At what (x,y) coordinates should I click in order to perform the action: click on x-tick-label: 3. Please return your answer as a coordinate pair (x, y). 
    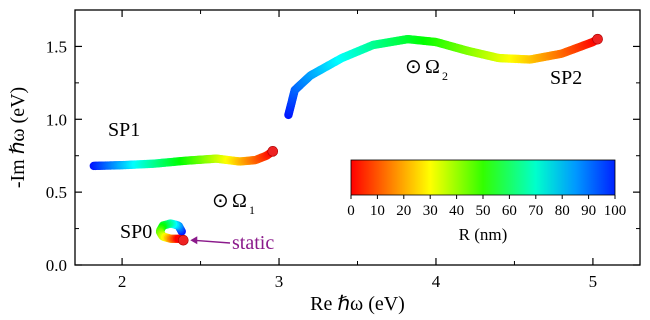
    Looking at the image, I should click on (279, 281).